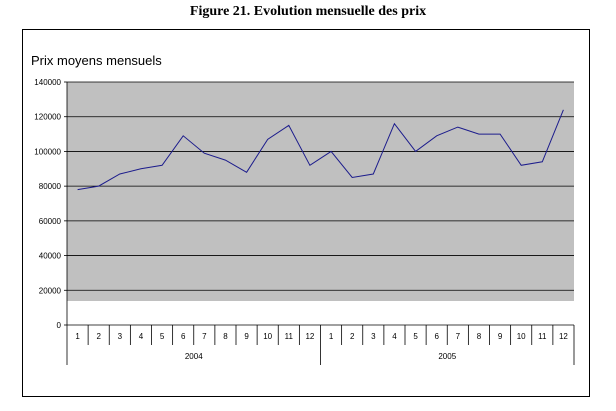  What do you see at coordinates (50, 186) in the screenshot?
I see `y-tick-label: 80000` at bounding box center [50, 186].